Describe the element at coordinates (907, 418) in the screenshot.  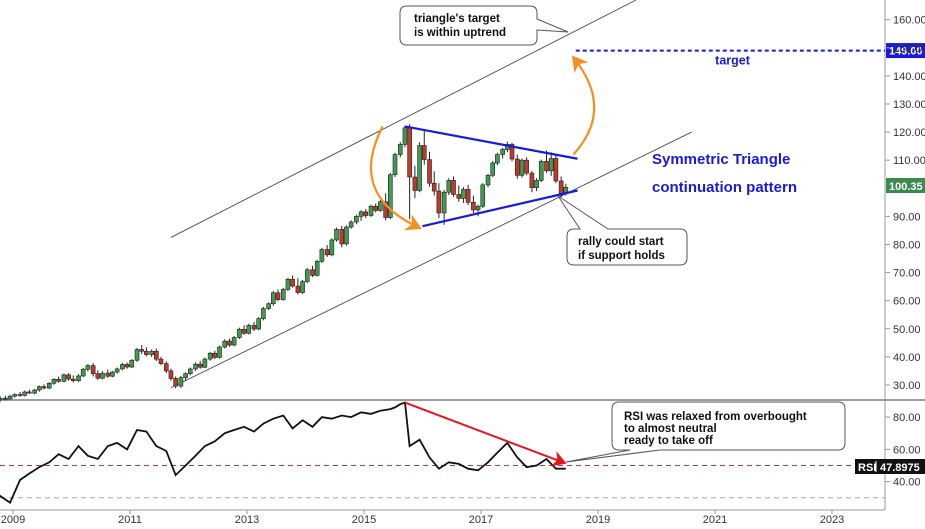
I see `rsi-tick-label: 80.00` at that location.